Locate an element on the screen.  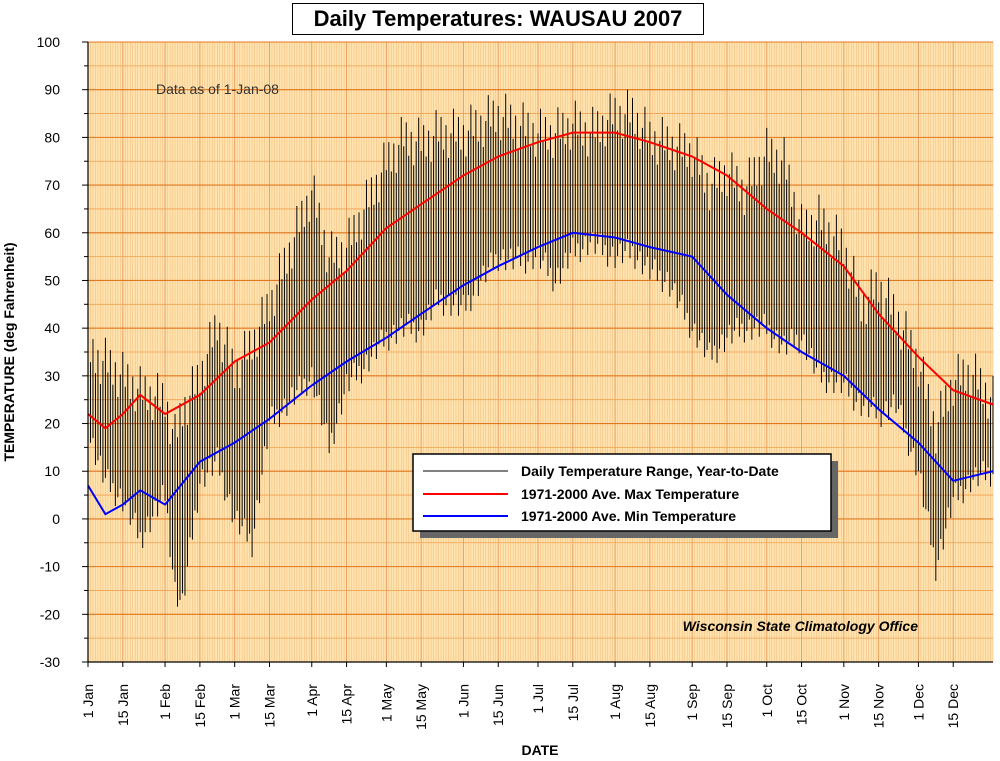
x-tick-label: 15 Apr is located at coordinates (347, 704).